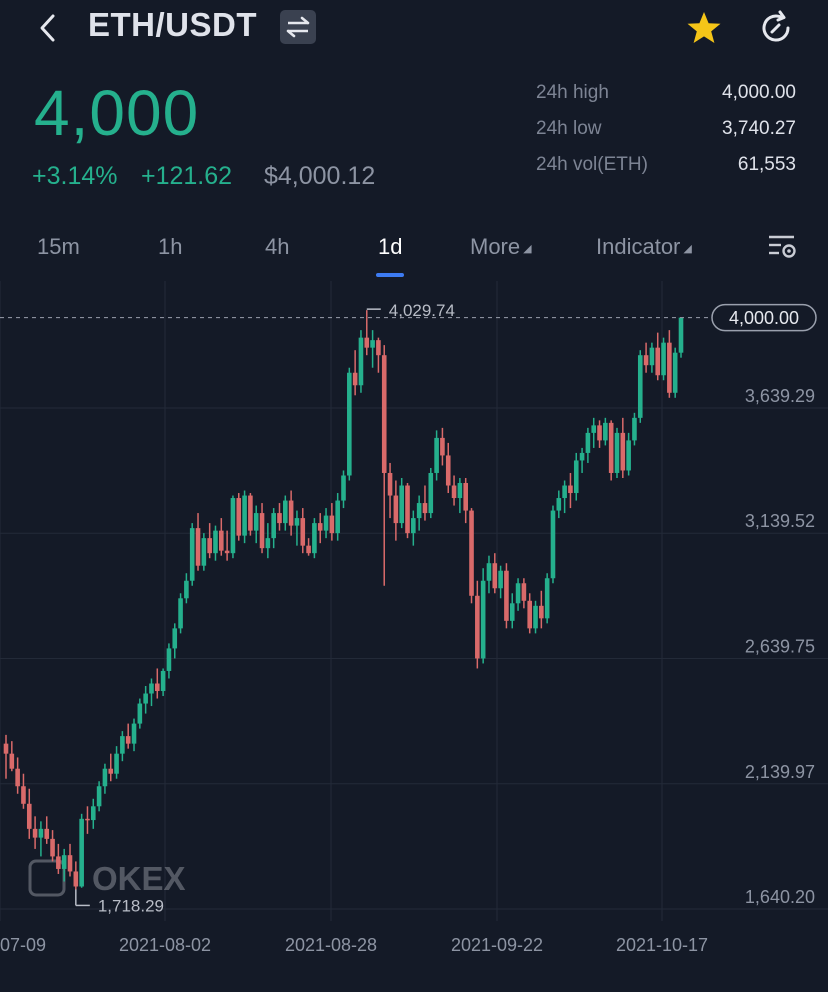 Image resolution: width=828 pixels, height=992 pixels. What do you see at coordinates (390, 275) in the screenshot?
I see `active-tab-underline` at bounding box center [390, 275].